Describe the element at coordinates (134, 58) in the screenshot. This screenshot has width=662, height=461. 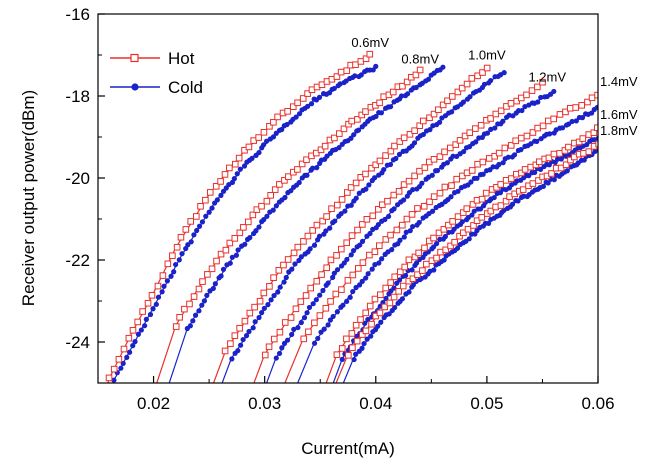
I see `legend-hot-marker` at that location.